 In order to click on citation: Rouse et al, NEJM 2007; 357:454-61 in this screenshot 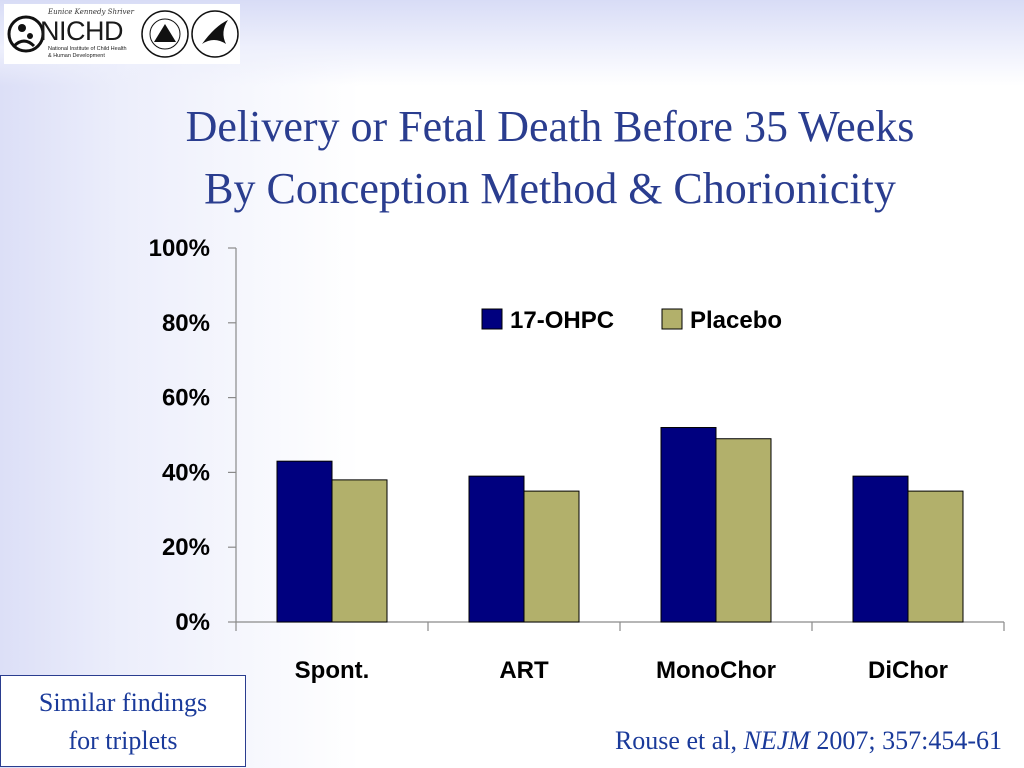, I will do `click(808, 741)`.